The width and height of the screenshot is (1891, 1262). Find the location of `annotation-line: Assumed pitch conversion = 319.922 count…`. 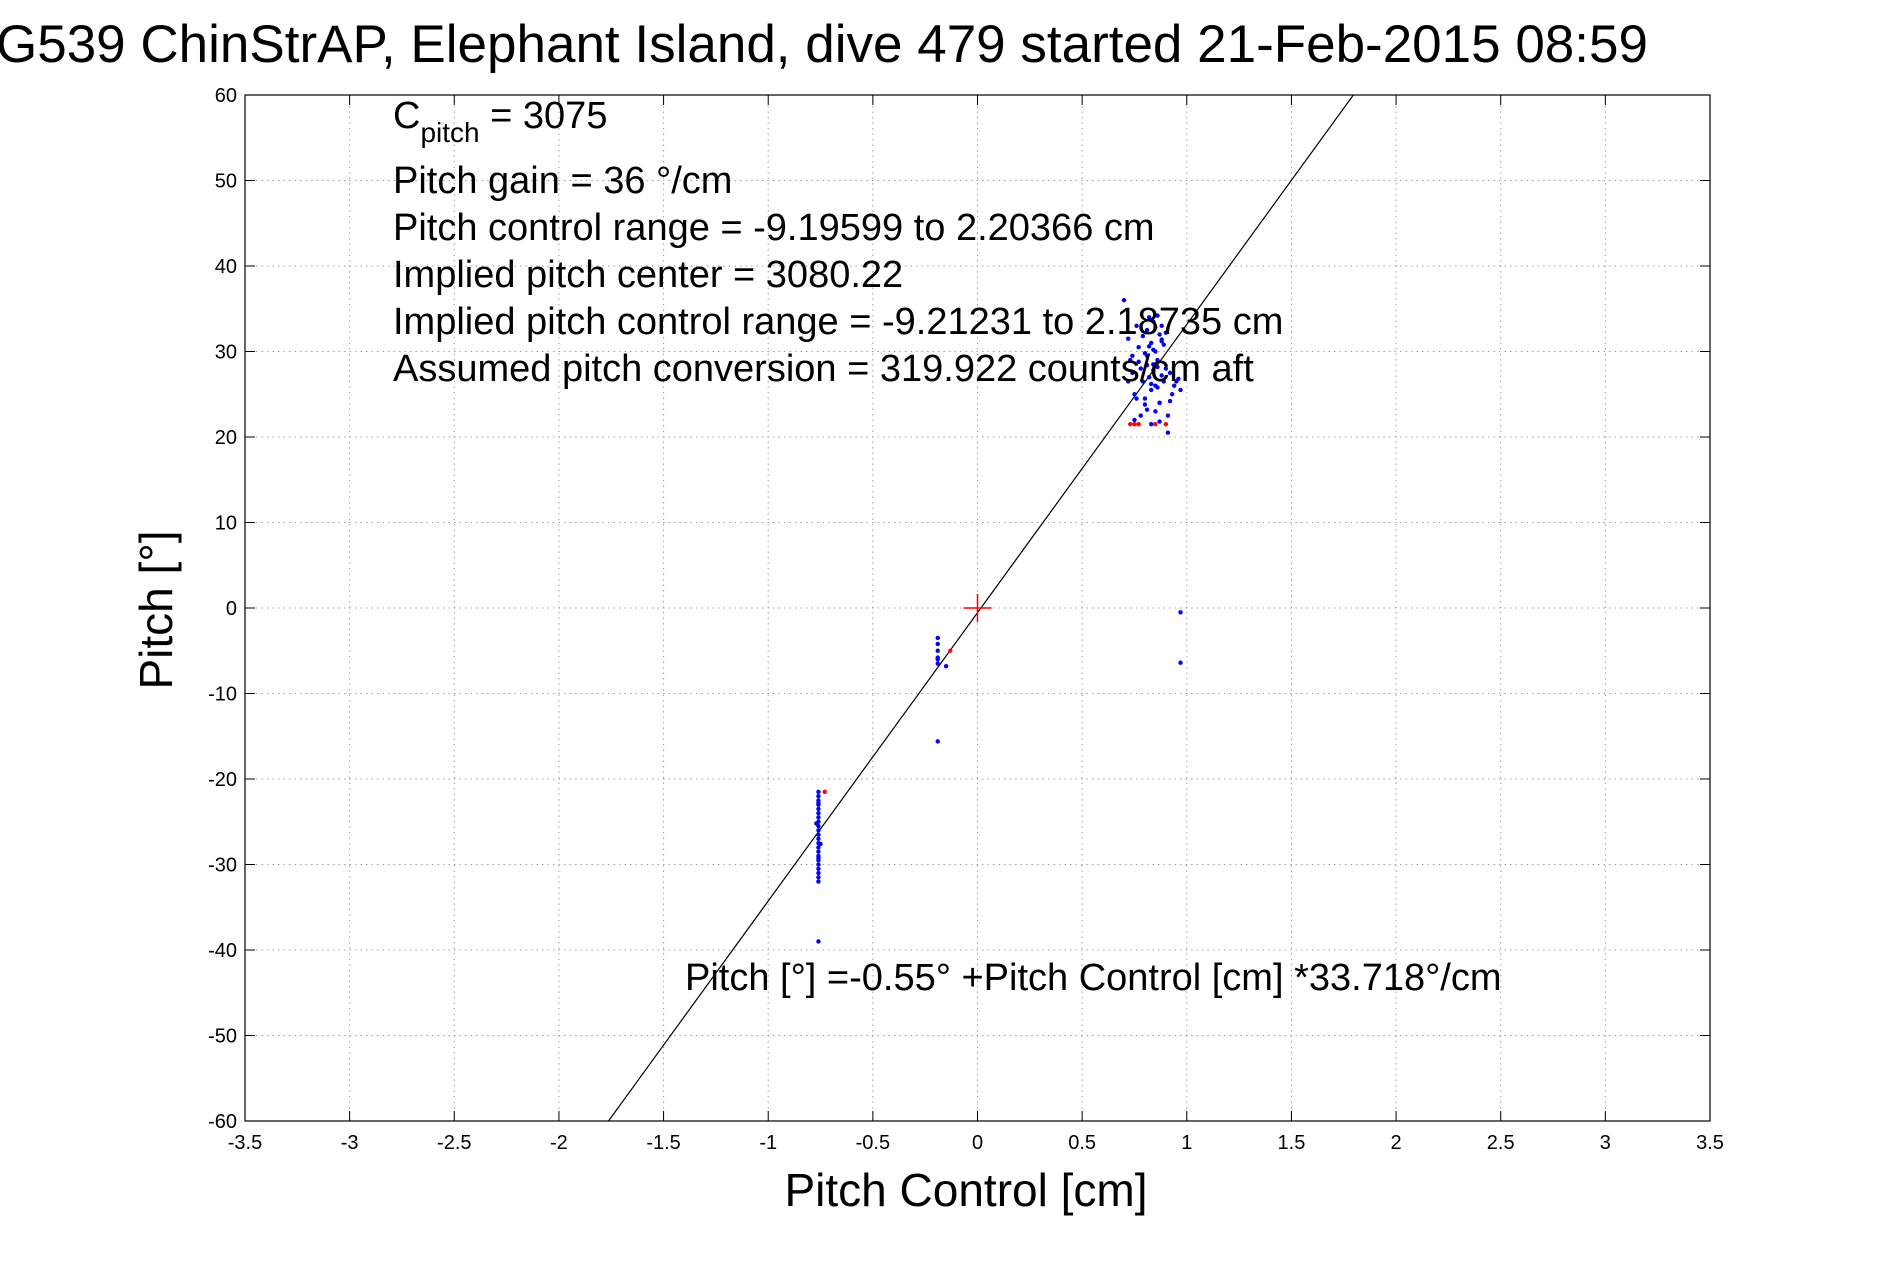

annotation-line: Assumed pitch conversion = 319.922 count… is located at coordinates (823, 369).